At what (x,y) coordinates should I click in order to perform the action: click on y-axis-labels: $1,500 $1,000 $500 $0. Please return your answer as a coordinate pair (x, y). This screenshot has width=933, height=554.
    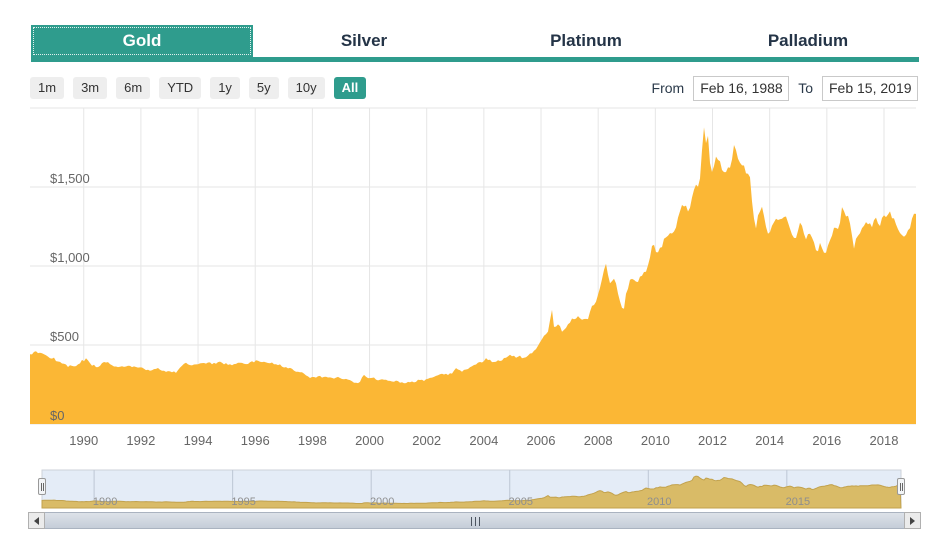
    Looking at the image, I should click on (70, 297).